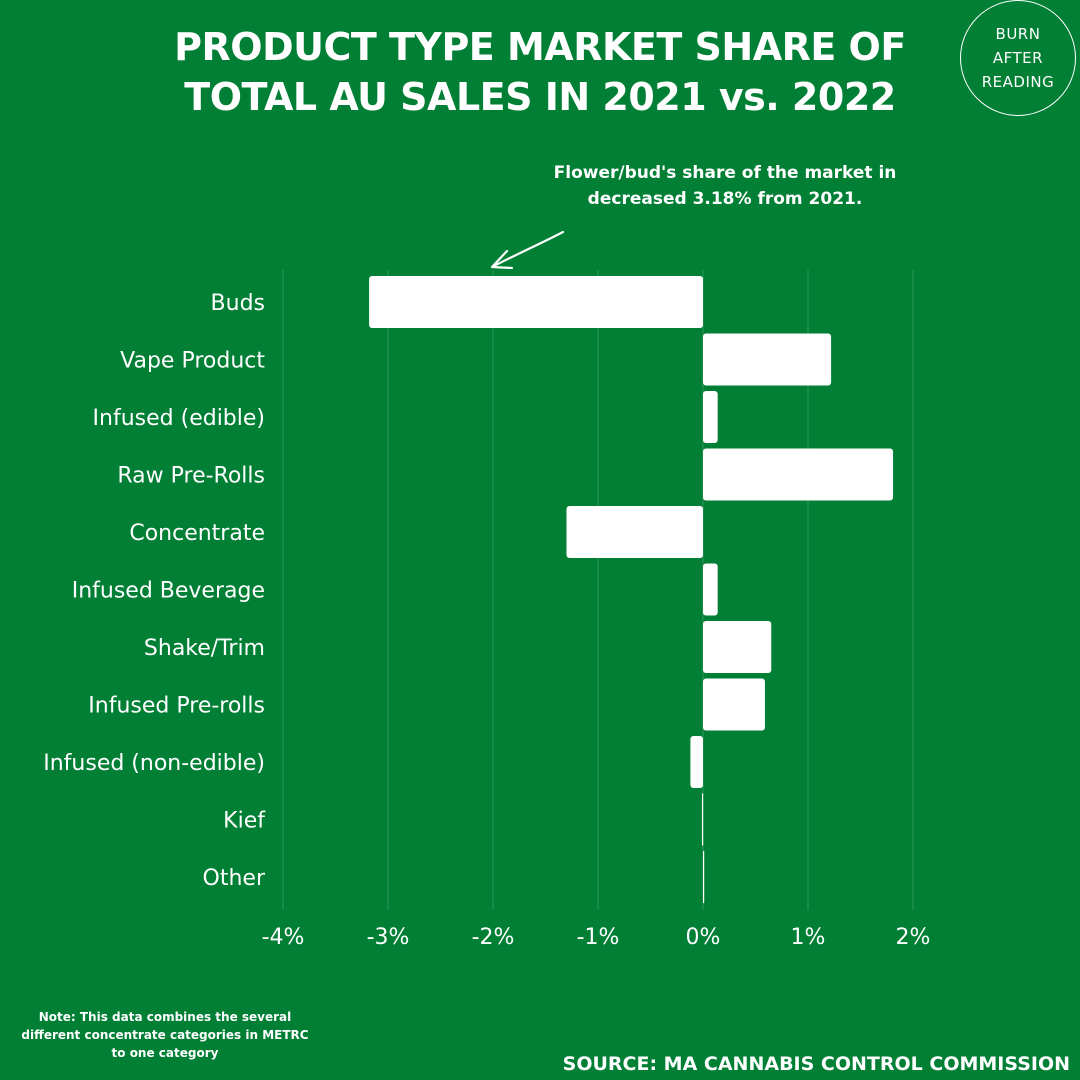 The width and height of the screenshot is (1080, 1080). Describe the element at coordinates (244, 821) in the screenshot. I see `category-label-kief: Kief` at that location.